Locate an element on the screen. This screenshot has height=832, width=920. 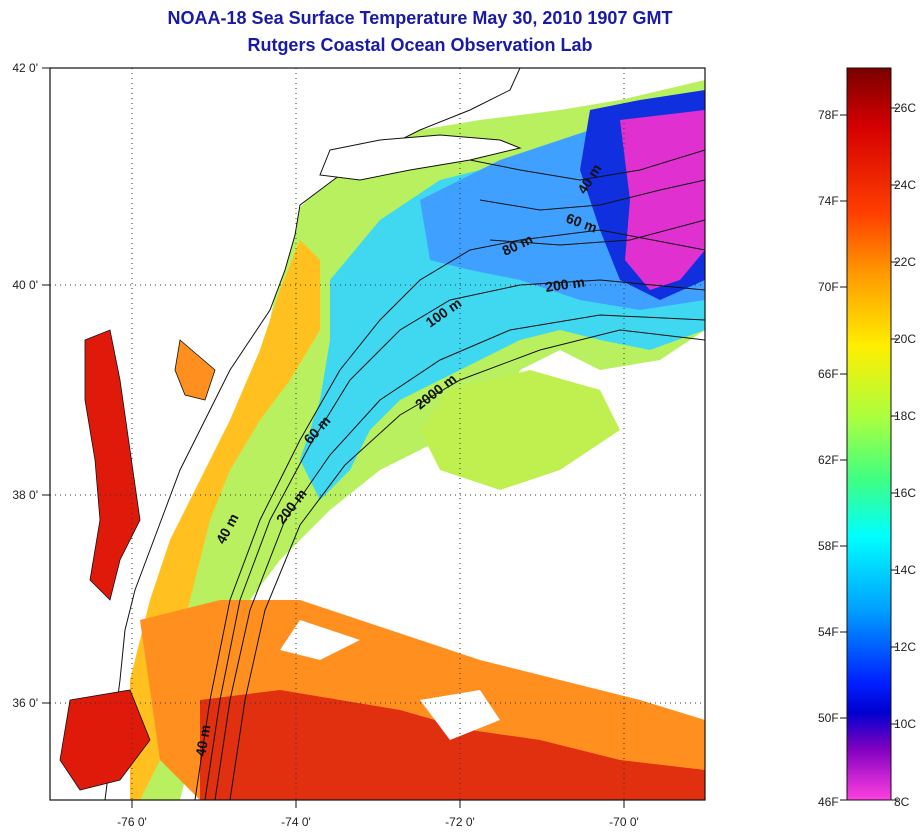
chart-subtitle: Rutgers Coastal Ocean Observation Lab is located at coordinates (420, 45).